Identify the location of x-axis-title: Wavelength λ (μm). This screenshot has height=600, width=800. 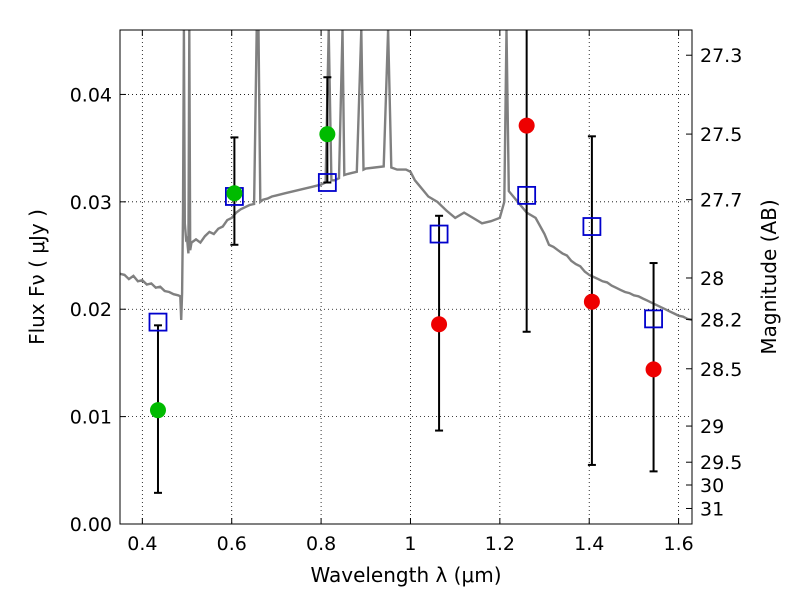
(405, 575).